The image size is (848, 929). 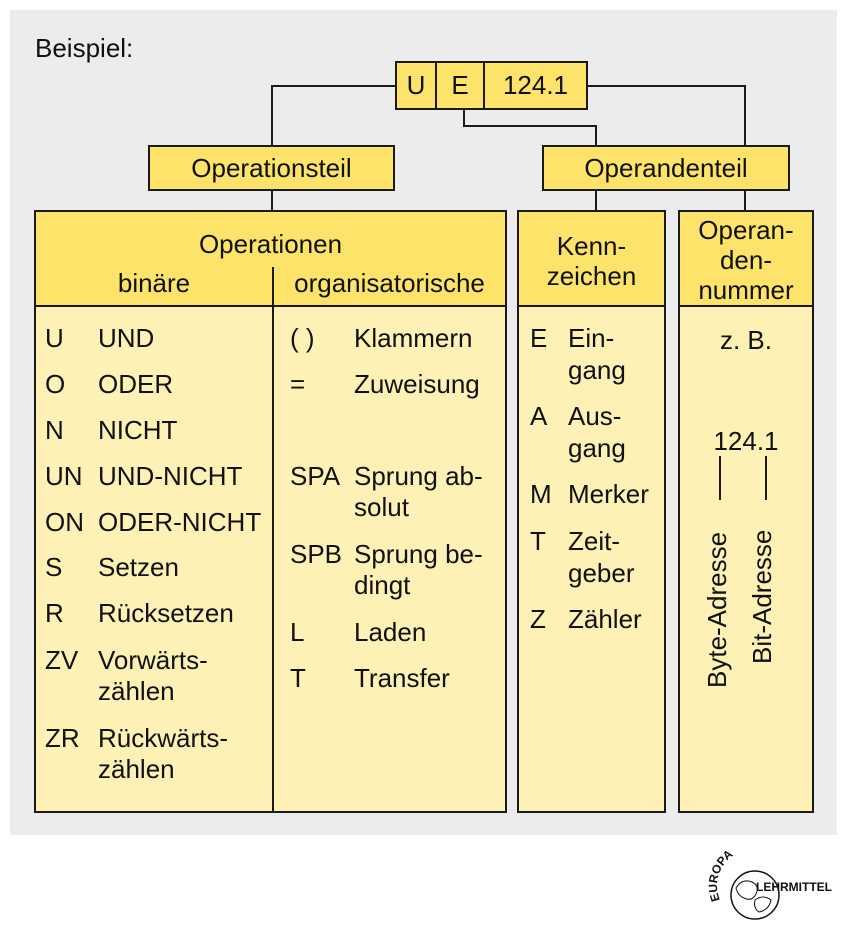 I want to click on byte-address-label: Byte-Adresse, so click(x=717, y=610).